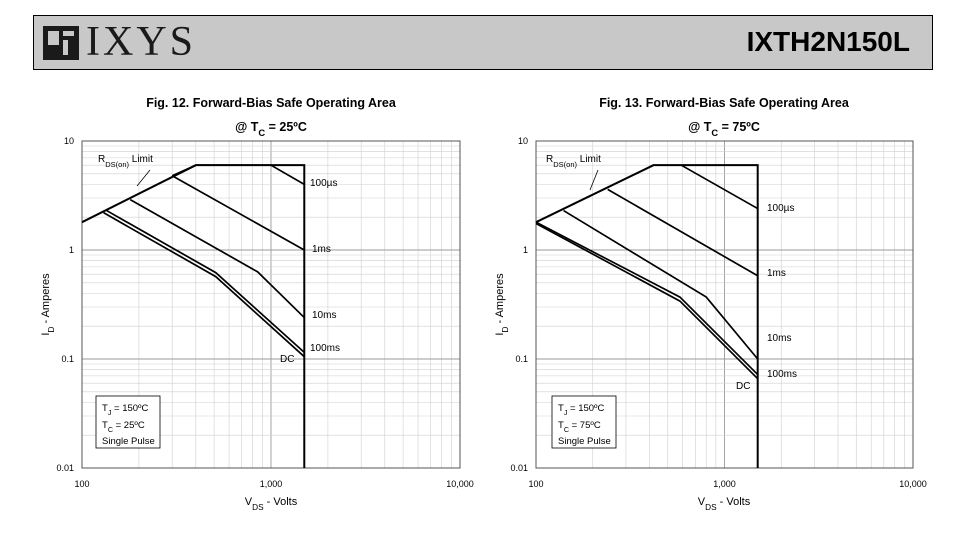 This screenshot has height=537, width=970. I want to click on brand-logo-text: IXYS, so click(141, 42).